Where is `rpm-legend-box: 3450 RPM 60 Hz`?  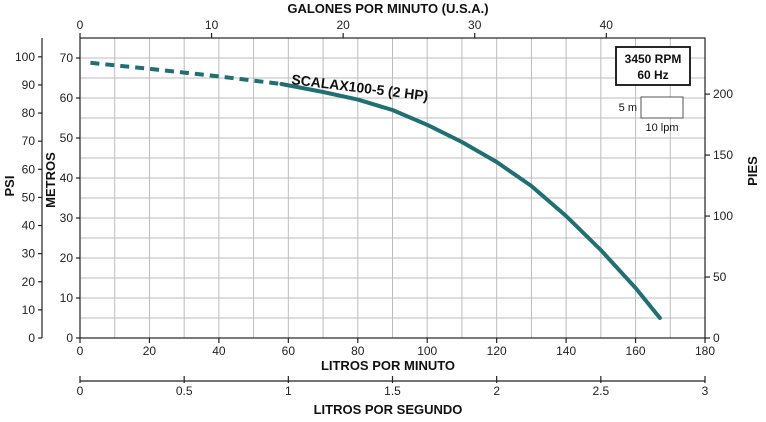 rpm-legend-box: 3450 RPM 60 Hz is located at coordinates (653, 66).